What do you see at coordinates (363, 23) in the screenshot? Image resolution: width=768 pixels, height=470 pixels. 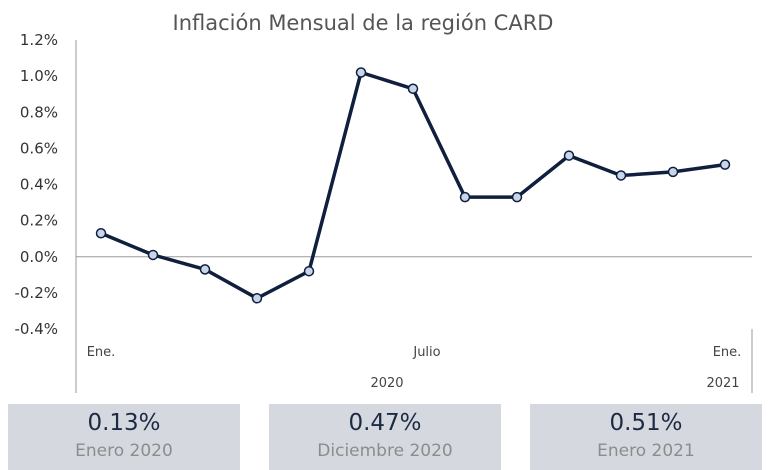 I see `chart-title: Inflación Mensual de la región CARD` at bounding box center [363, 23].